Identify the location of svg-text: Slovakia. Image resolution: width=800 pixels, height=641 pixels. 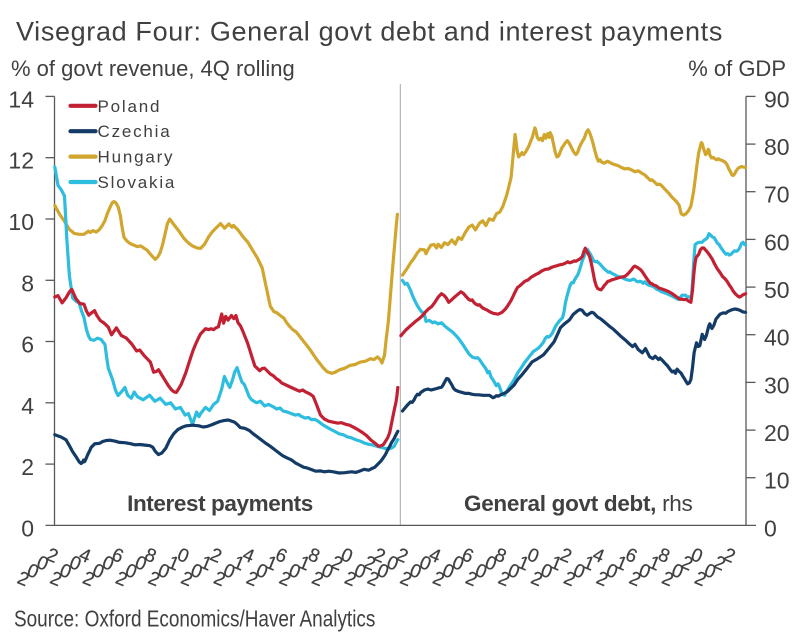
(137, 182).